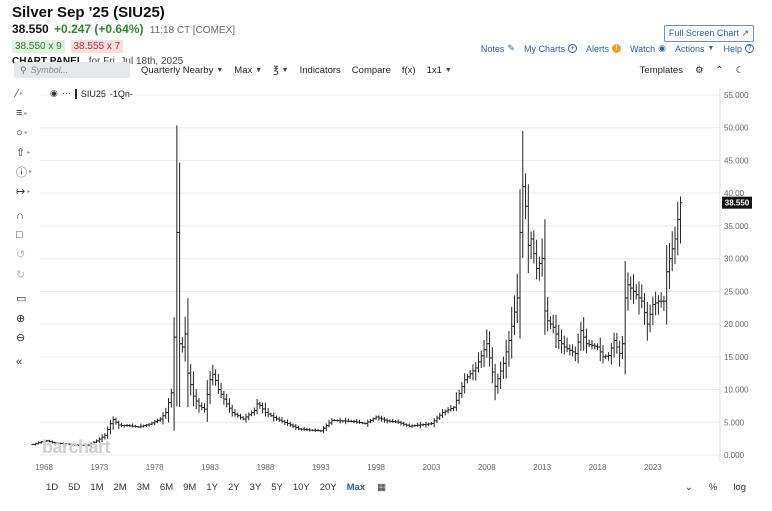 The height and width of the screenshot is (511, 772). Describe the element at coordinates (739, 70) in the screenshot. I see `moon-icon: ☾` at that location.